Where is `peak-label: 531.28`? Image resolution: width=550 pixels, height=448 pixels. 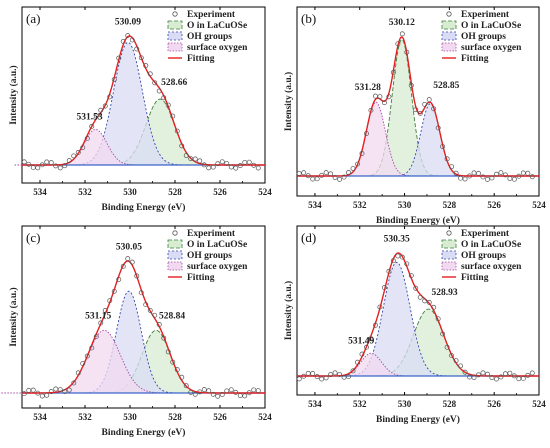
peak-label: 531.28 is located at coordinates (368, 88).